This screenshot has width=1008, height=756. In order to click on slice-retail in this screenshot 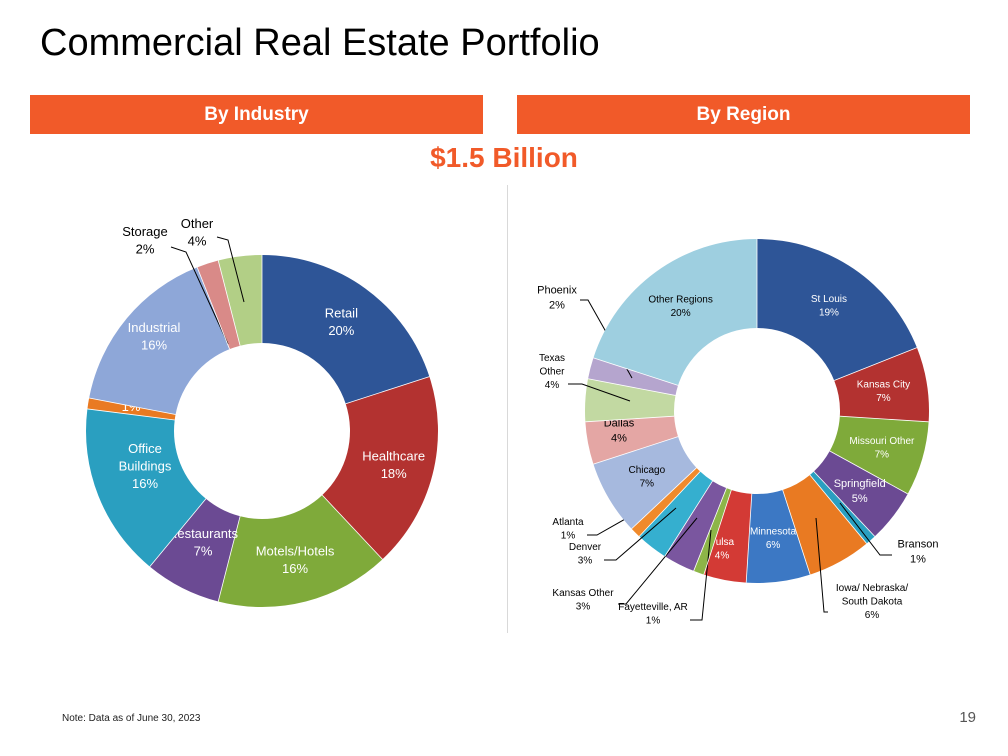, I will do `click(346, 329)`.